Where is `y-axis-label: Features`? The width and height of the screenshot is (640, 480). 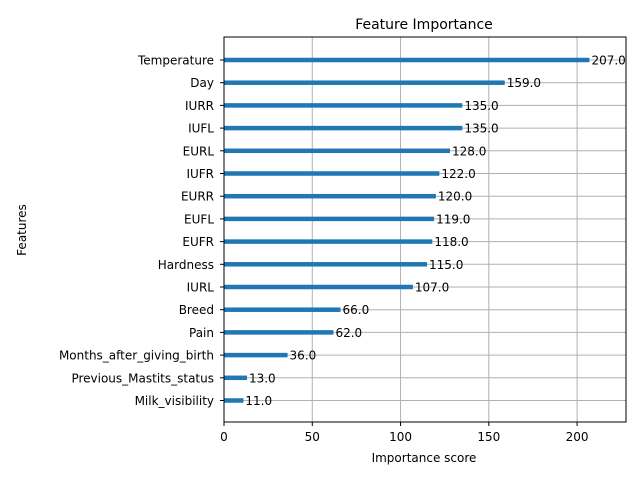 y-axis-label: Features is located at coordinates (22, 230).